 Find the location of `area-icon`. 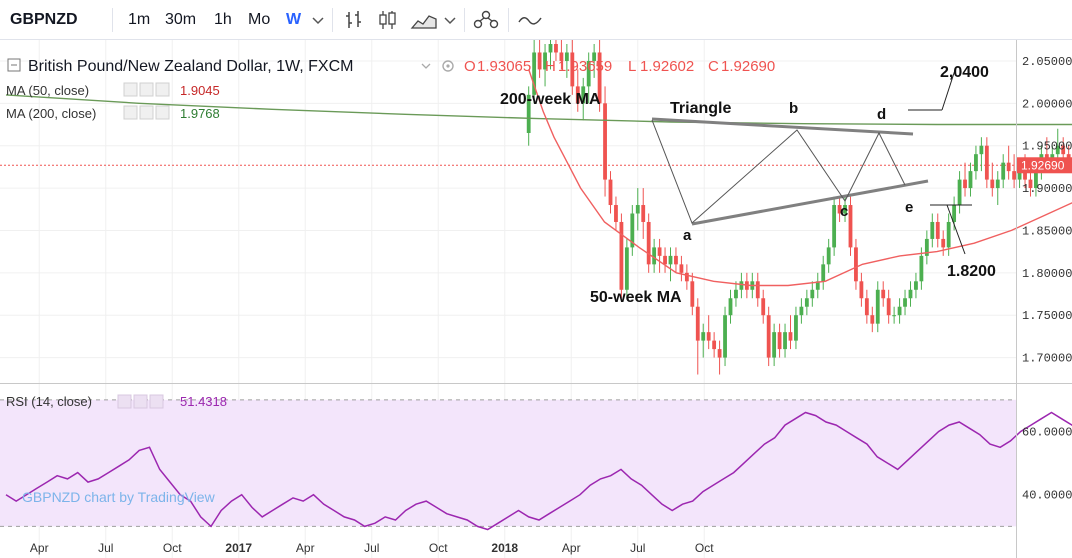

area-icon is located at coordinates (424, 20).